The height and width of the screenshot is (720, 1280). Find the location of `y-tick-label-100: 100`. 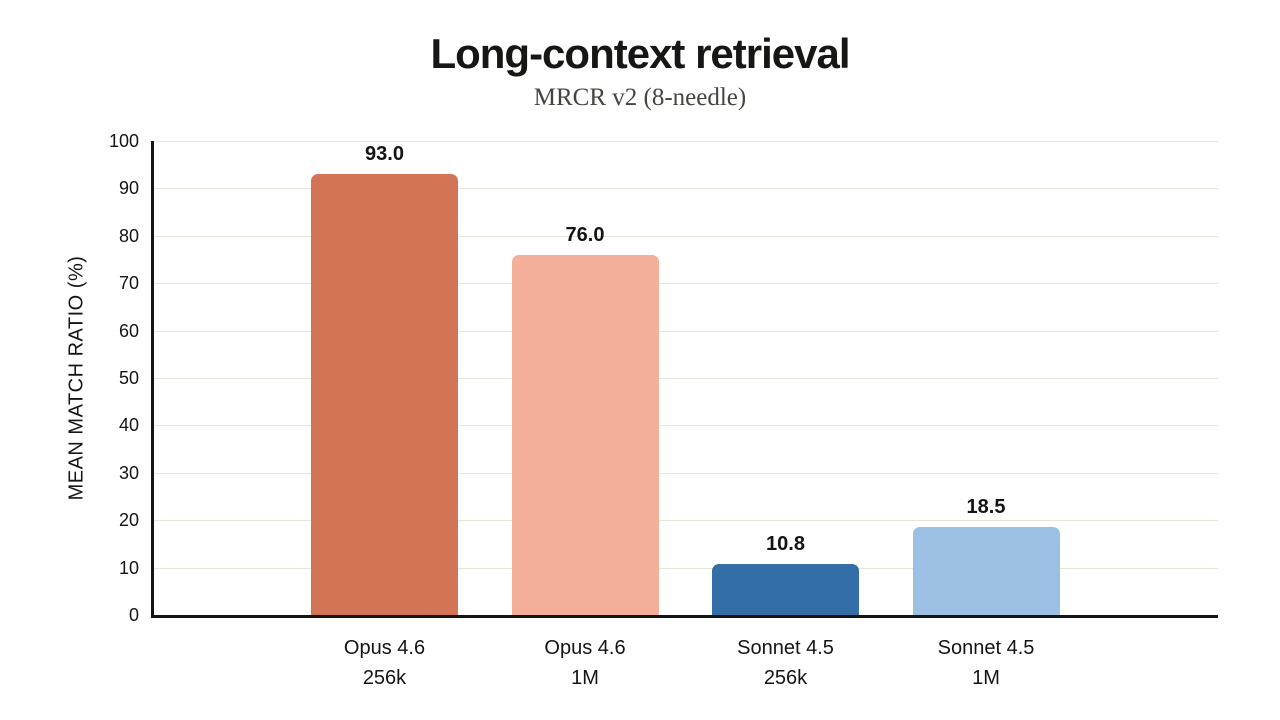

y-tick-label-100: 100 is located at coordinates (123, 141).